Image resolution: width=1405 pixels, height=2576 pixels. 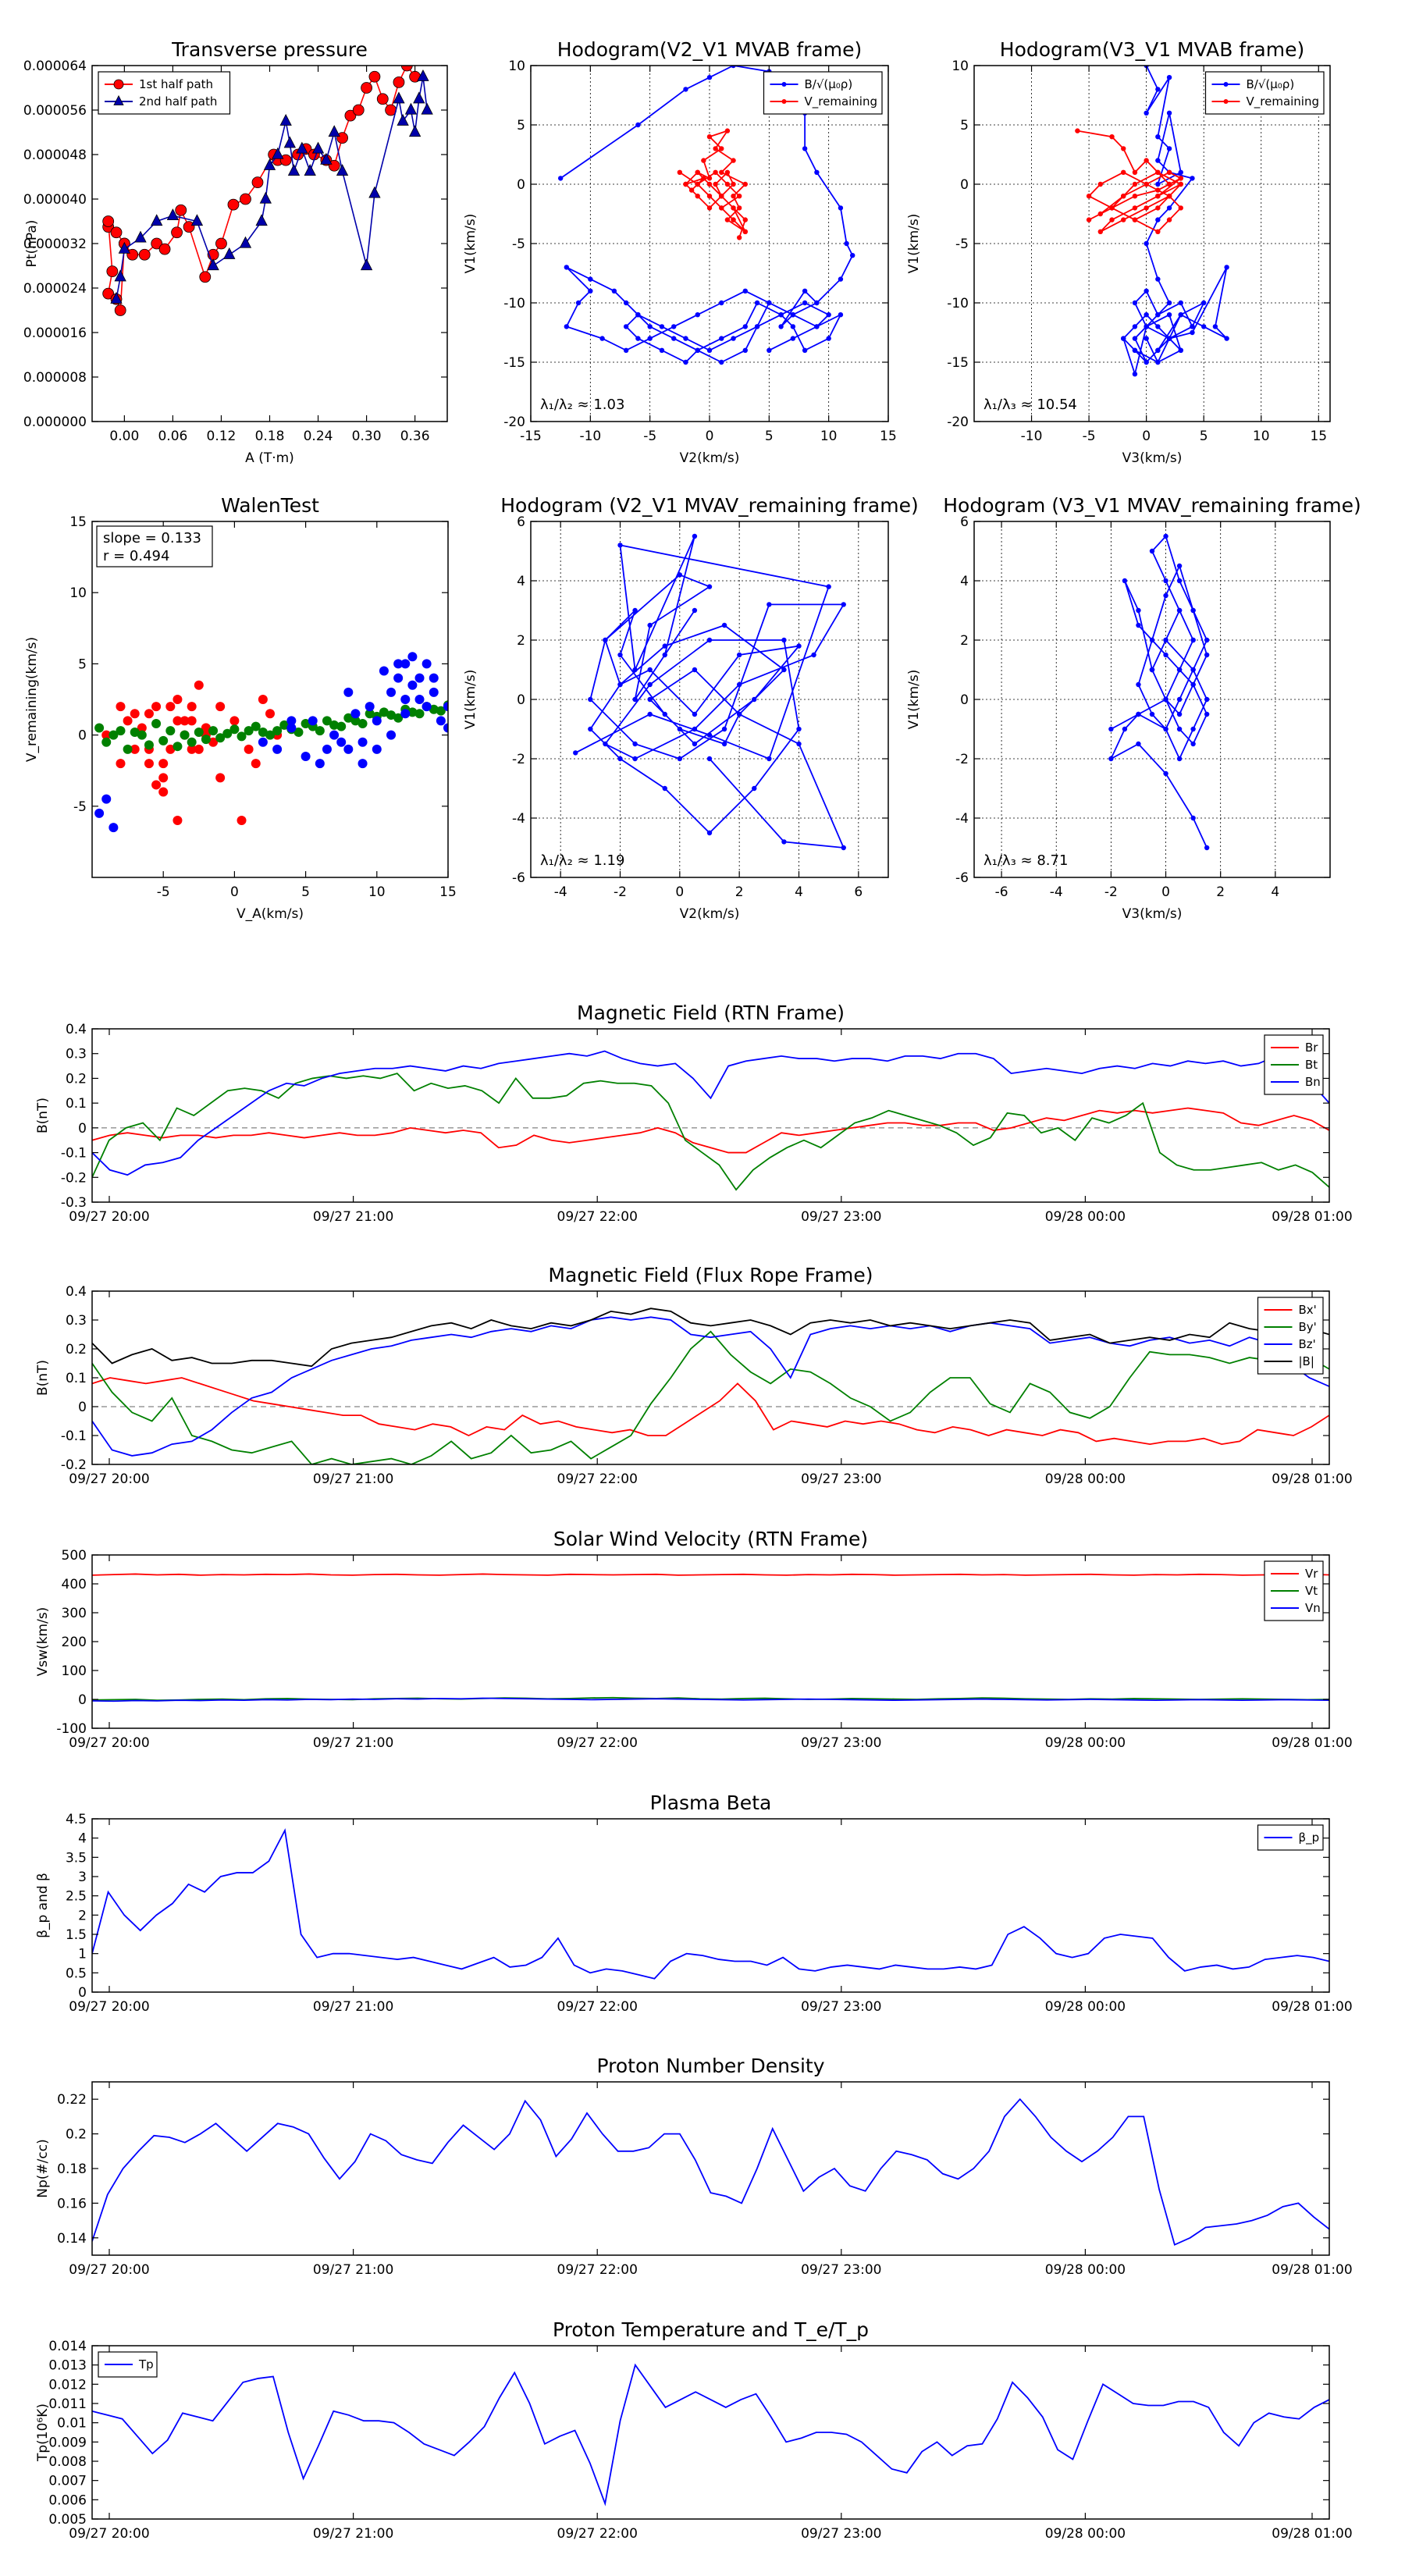 What do you see at coordinates (964, 522) in the screenshot?
I see `y-tick-label: 6` at bounding box center [964, 522].